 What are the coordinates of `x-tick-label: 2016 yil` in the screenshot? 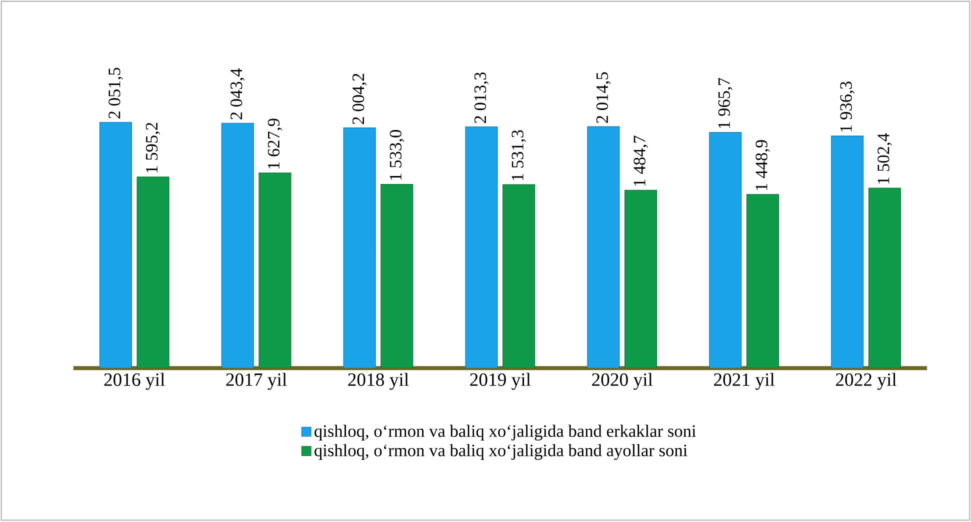 It's located at (134, 381).